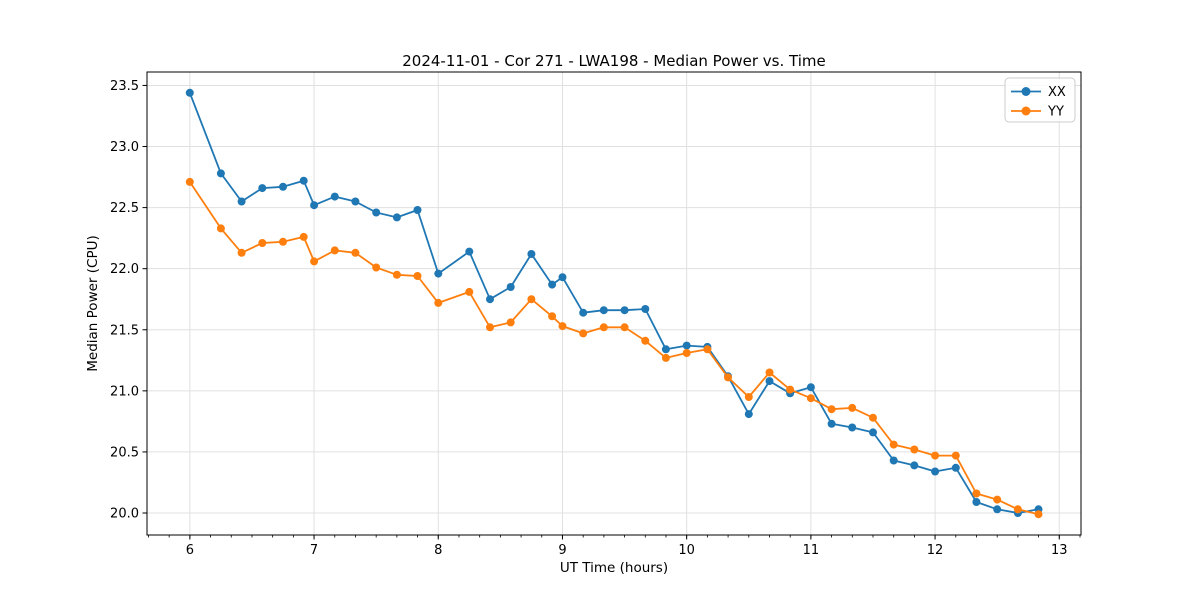  Describe the element at coordinates (1026, 111) in the screenshot. I see `legend-marker` at that location.